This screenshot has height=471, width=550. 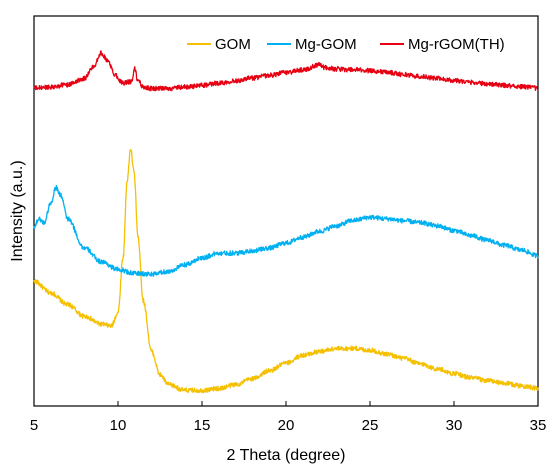 I want to click on x-tick-label: 20, so click(x=286, y=425).